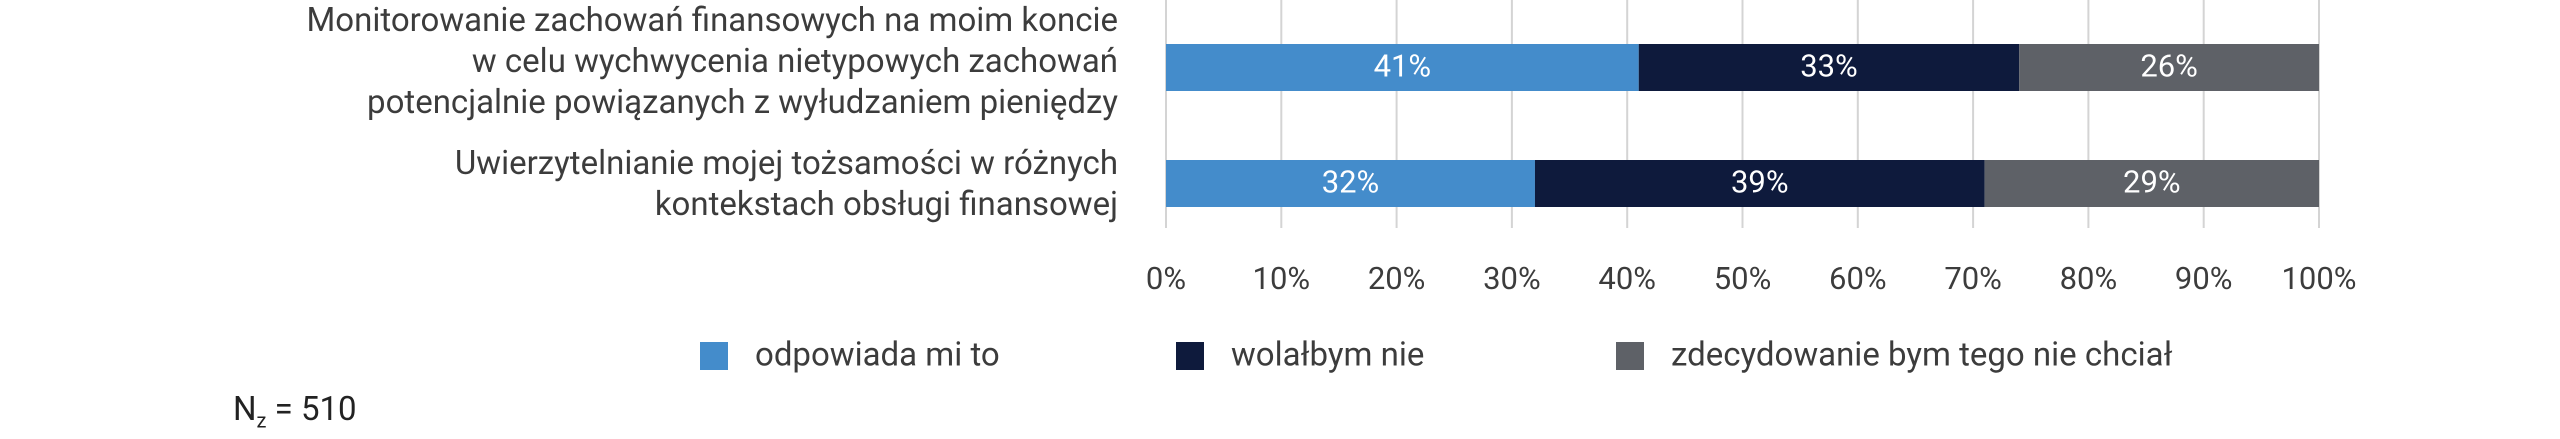 The height and width of the screenshot is (439, 2560). What do you see at coordinates (261, 420) in the screenshot?
I see `note-sub: z` at bounding box center [261, 420].